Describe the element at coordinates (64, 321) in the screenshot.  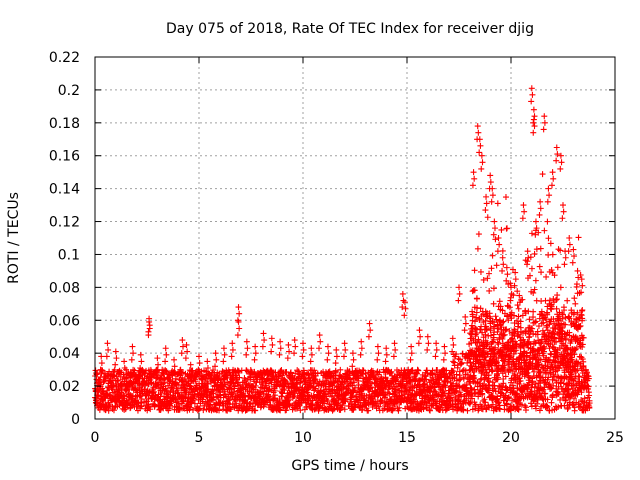
I see `y-tick-label: 0.06` at that location.